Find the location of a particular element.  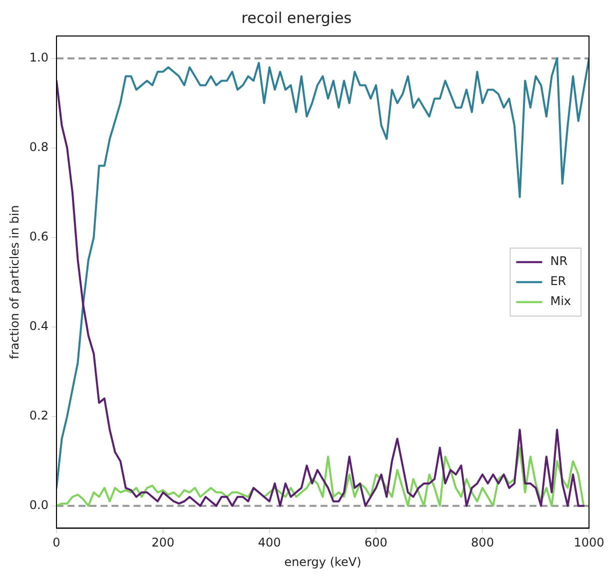

legend-label: ER is located at coordinates (558, 281).